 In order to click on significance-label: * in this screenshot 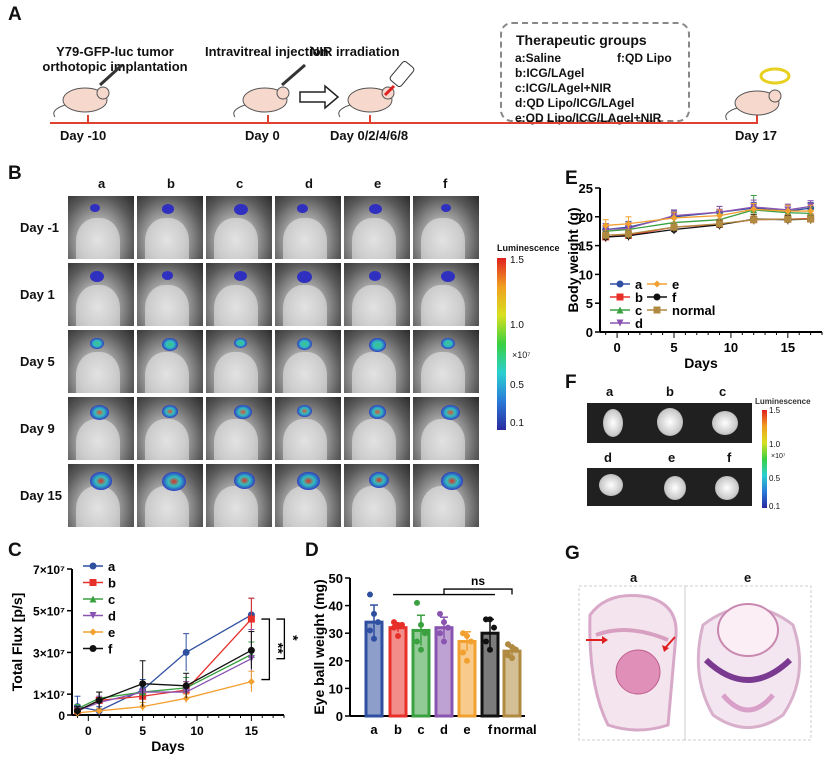, I will do `click(293, 638)`.